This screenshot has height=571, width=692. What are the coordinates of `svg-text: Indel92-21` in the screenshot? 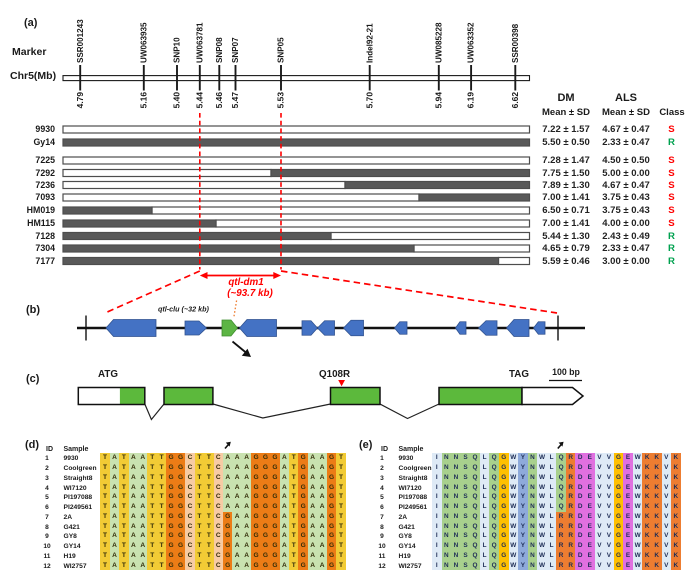 It's located at (369, 43).